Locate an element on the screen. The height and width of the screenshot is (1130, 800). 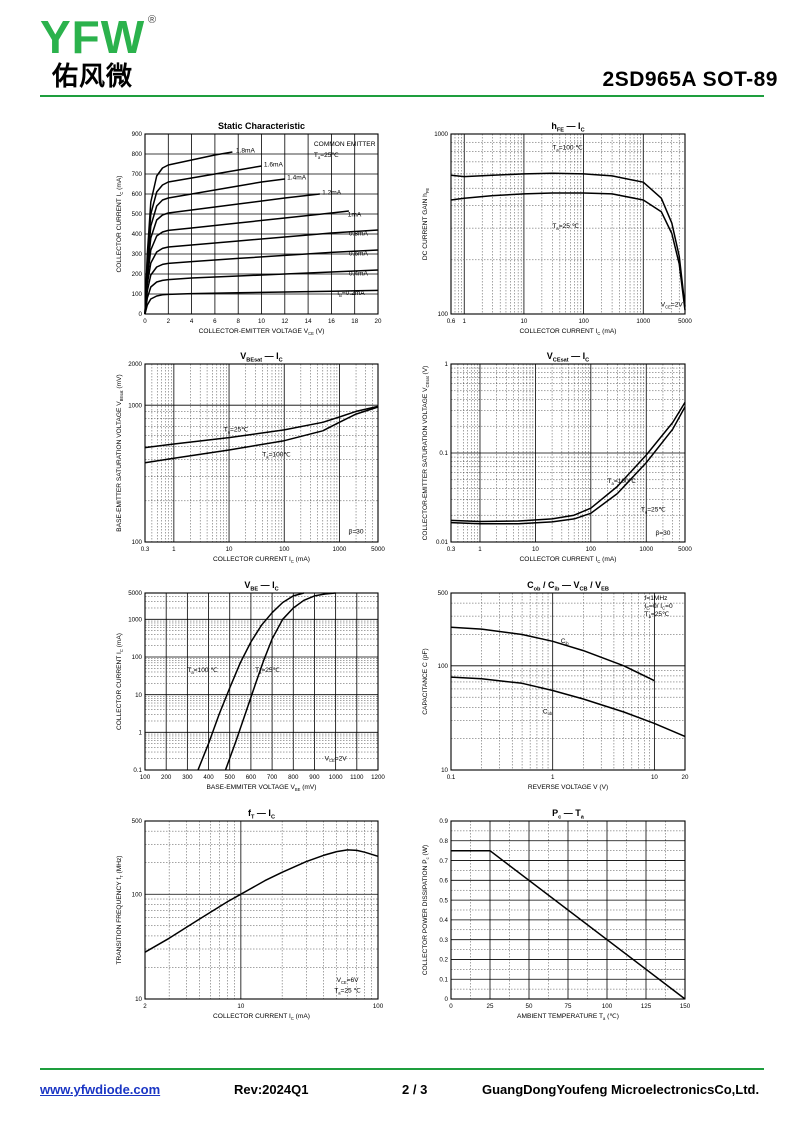
series-label: 1.8mA is located at coordinates (246, 150).